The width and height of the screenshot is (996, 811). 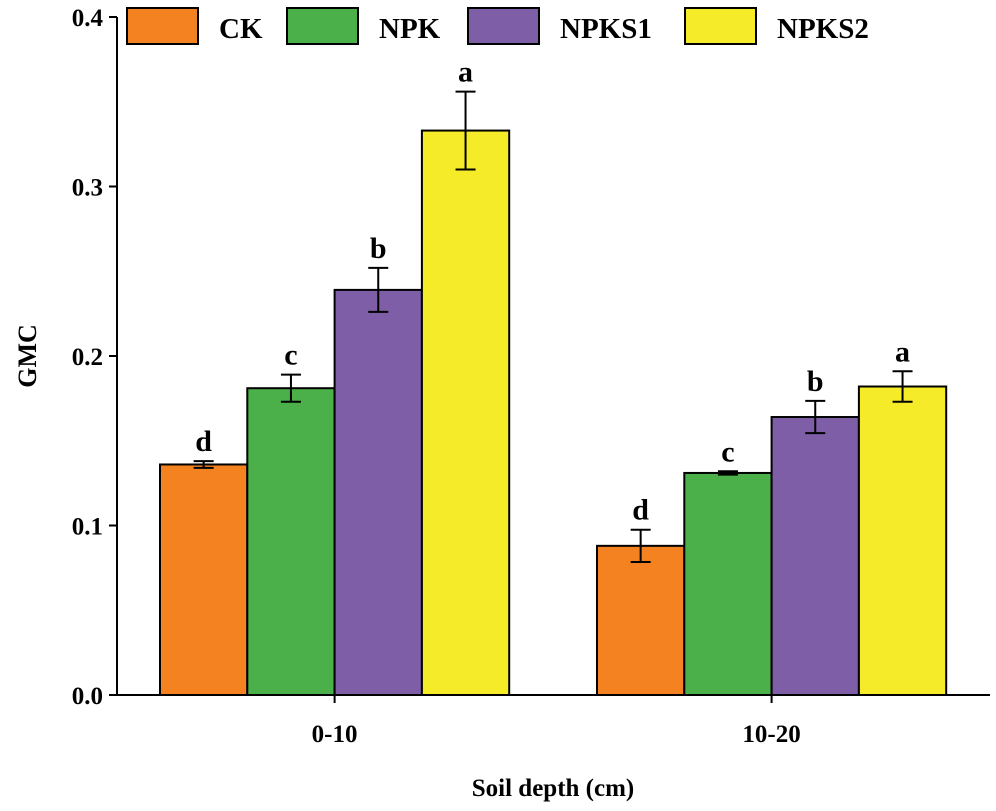 What do you see at coordinates (87, 527) in the screenshot?
I see `y-tick-label: 0.1` at bounding box center [87, 527].